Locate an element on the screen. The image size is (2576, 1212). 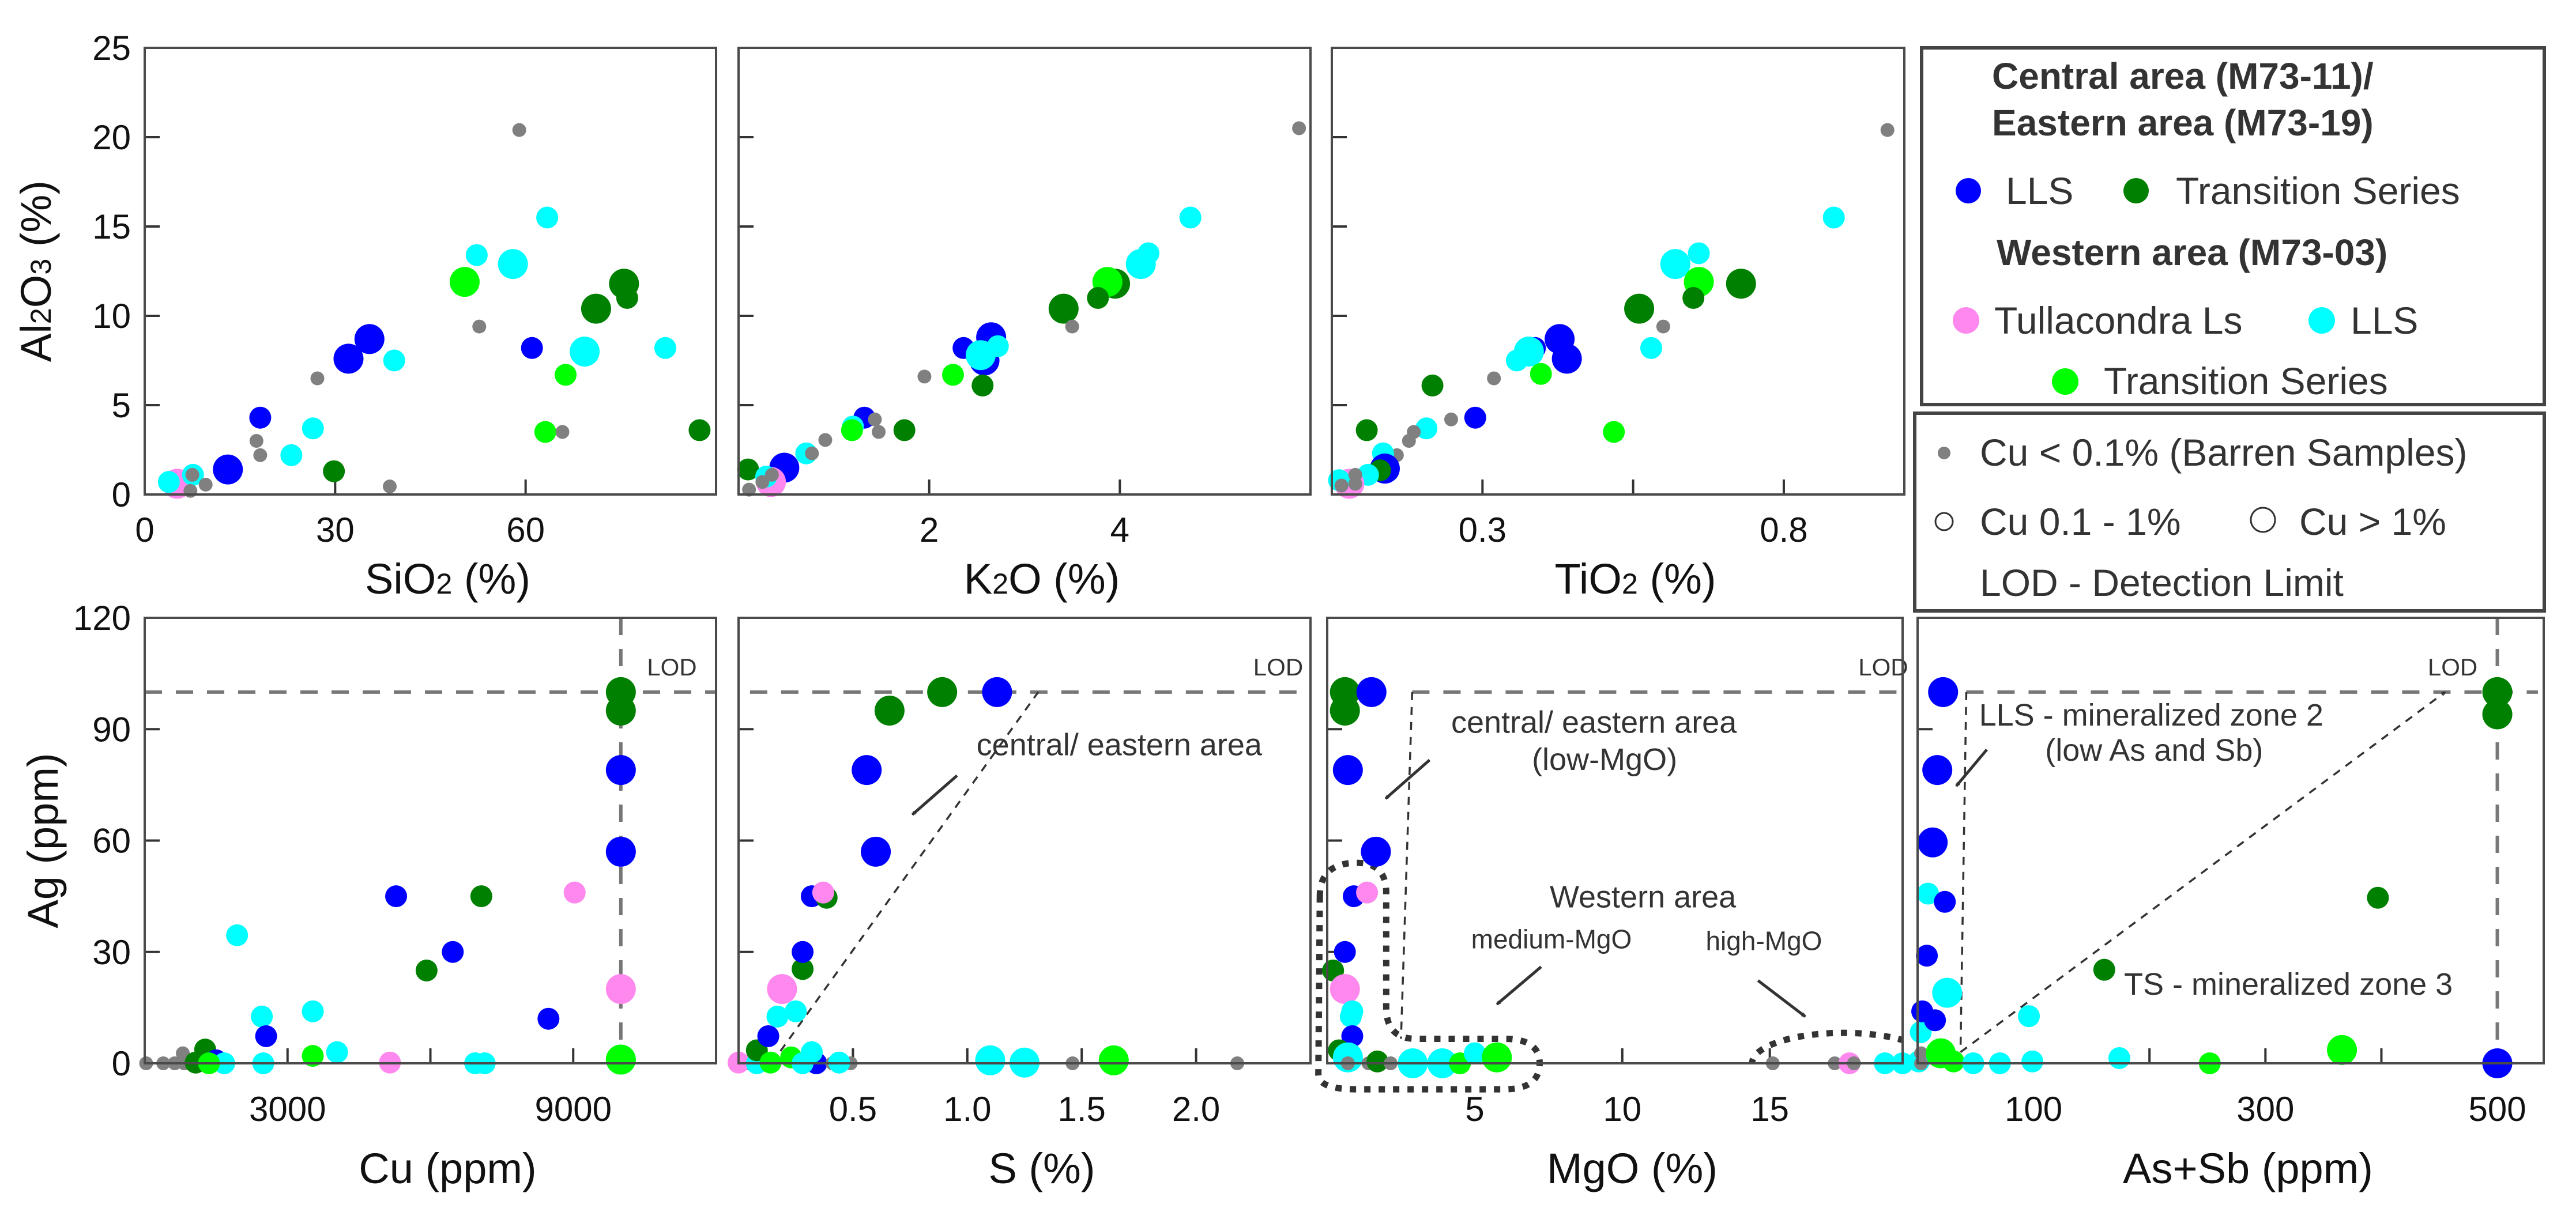
legend-marker-cu-mid is located at coordinates (1944, 521).